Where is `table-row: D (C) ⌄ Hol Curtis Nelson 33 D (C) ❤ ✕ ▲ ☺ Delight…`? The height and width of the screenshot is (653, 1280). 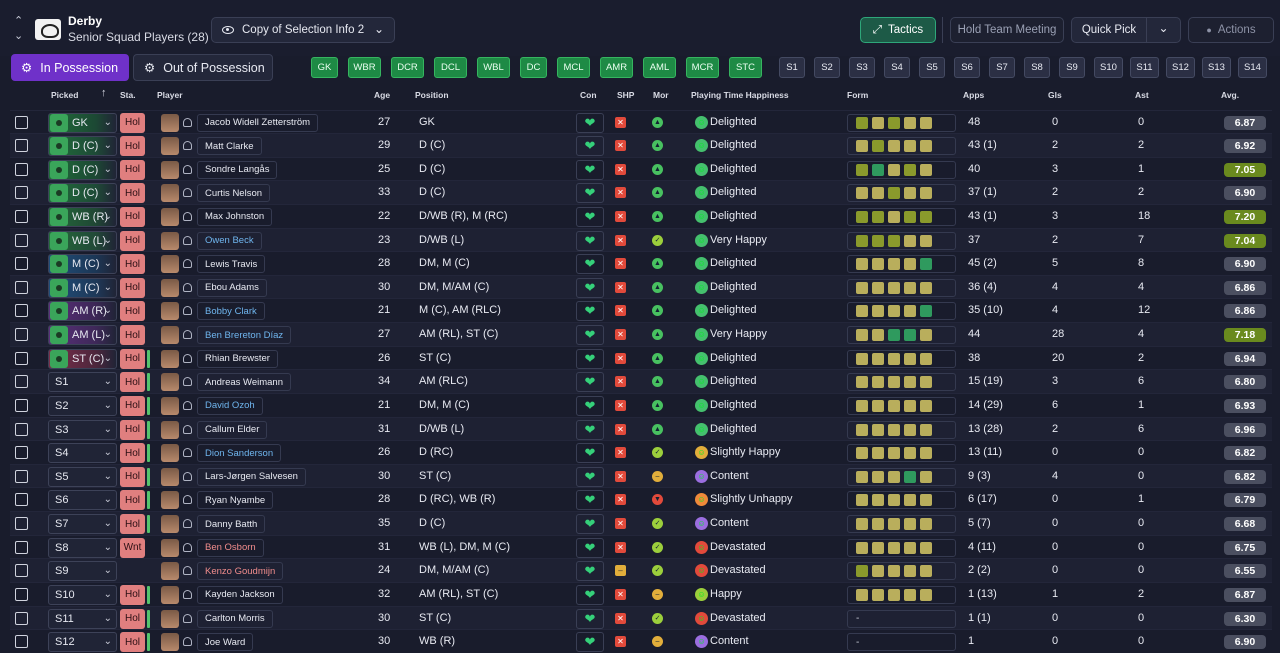 table-row: D (C) ⌄ Hol Curtis Nelson 33 D (C) ❤ ✕ ▲ ☺ Delight… is located at coordinates (641, 192).